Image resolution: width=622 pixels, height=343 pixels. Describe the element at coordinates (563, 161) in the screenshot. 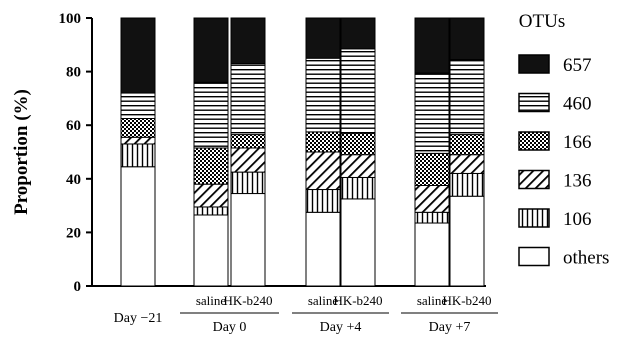

I see `chart-legend: 657 460 166 136 106 others` at that location.